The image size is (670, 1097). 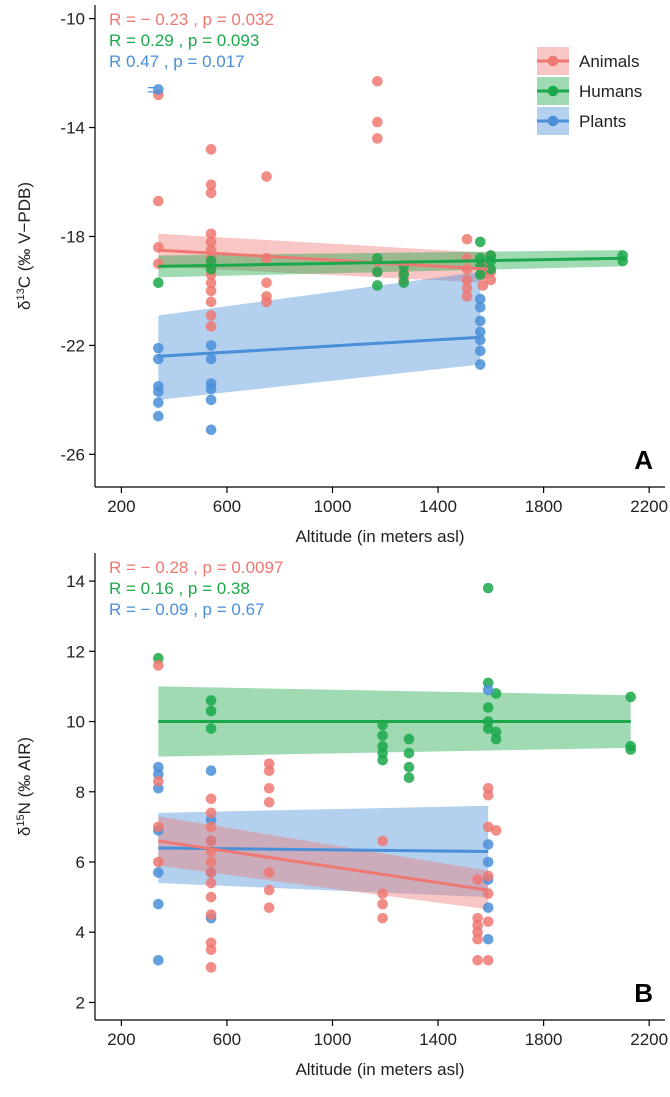 I want to click on legend-label: Animals, so click(x=609, y=61).